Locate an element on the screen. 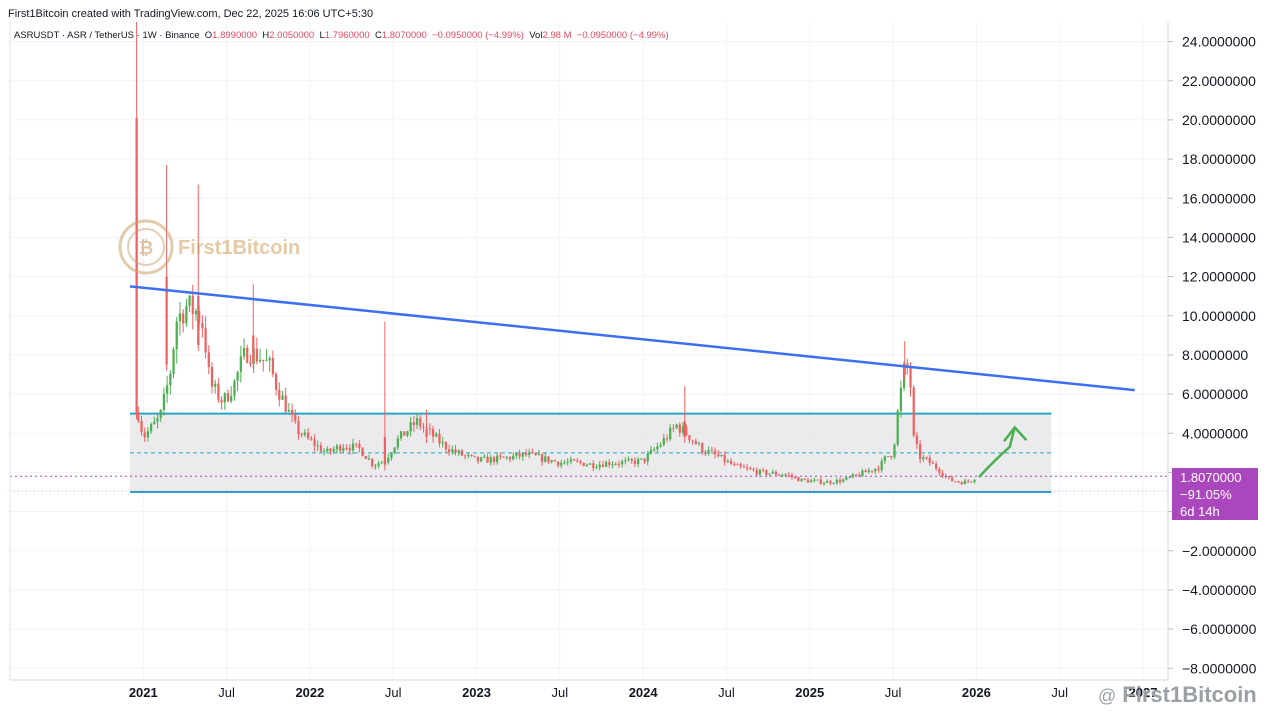 The image size is (1280, 720). y-tick-label: 10.0000000 is located at coordinates (1219, 316).